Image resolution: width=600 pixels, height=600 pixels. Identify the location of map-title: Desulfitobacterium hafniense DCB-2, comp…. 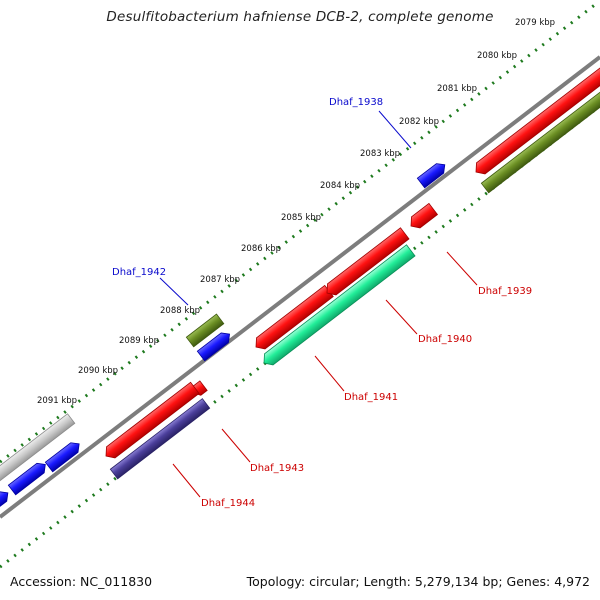
(300, 17).